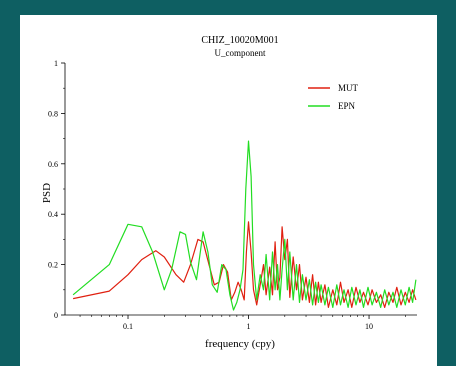 The width and height of the screenshot is (456, 366). What do you see at coordinates (47, 193) in the screenshot?
I see `y-axis-label: PSD` at bounding box center [47, 193].